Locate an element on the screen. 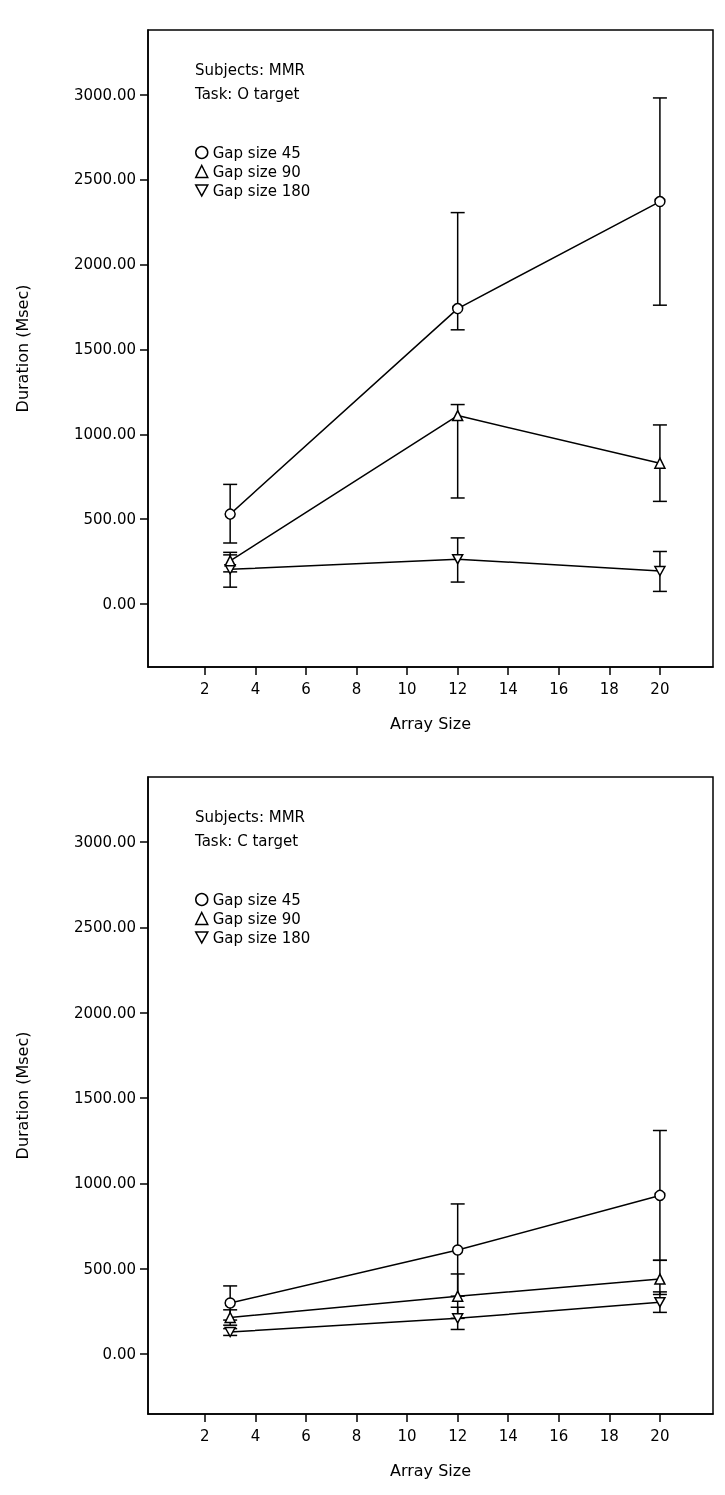  annotation: Task: C target is located at coordinates (246, 840).